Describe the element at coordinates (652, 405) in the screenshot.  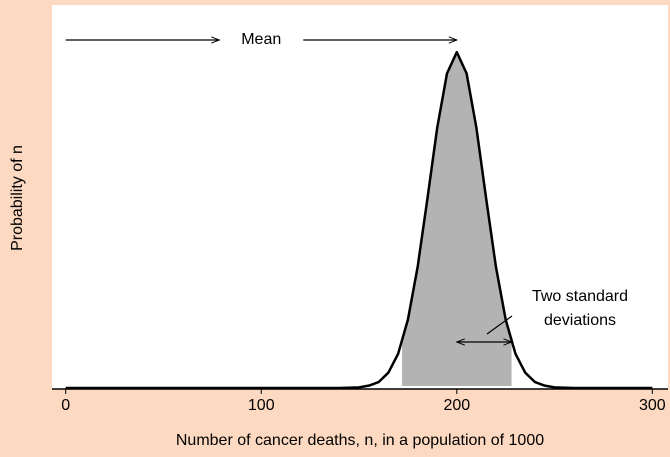
I see `x-tick-label: 300` at that location.